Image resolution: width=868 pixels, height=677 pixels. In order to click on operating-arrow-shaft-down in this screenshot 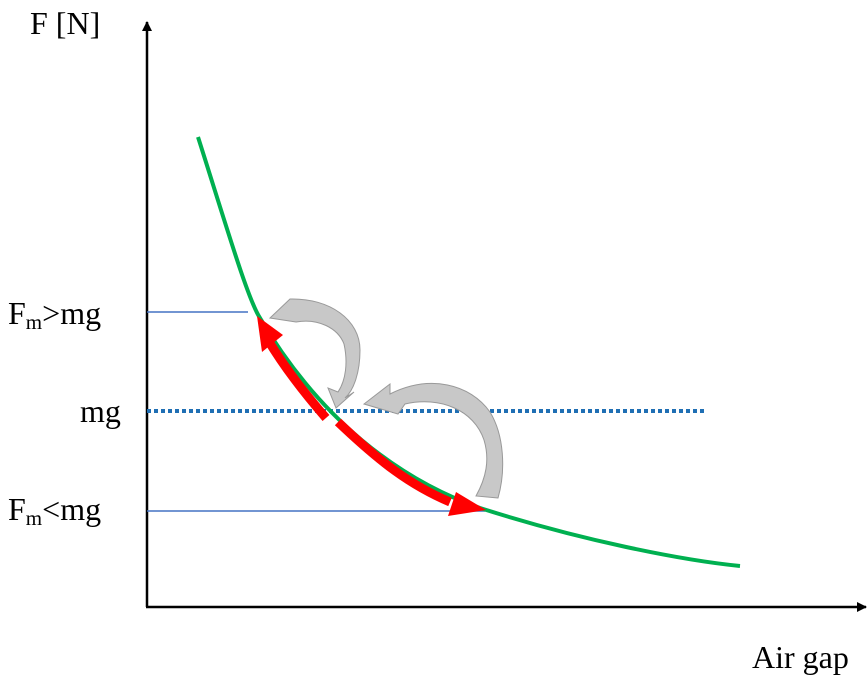, I will do `click(393, 462)`.